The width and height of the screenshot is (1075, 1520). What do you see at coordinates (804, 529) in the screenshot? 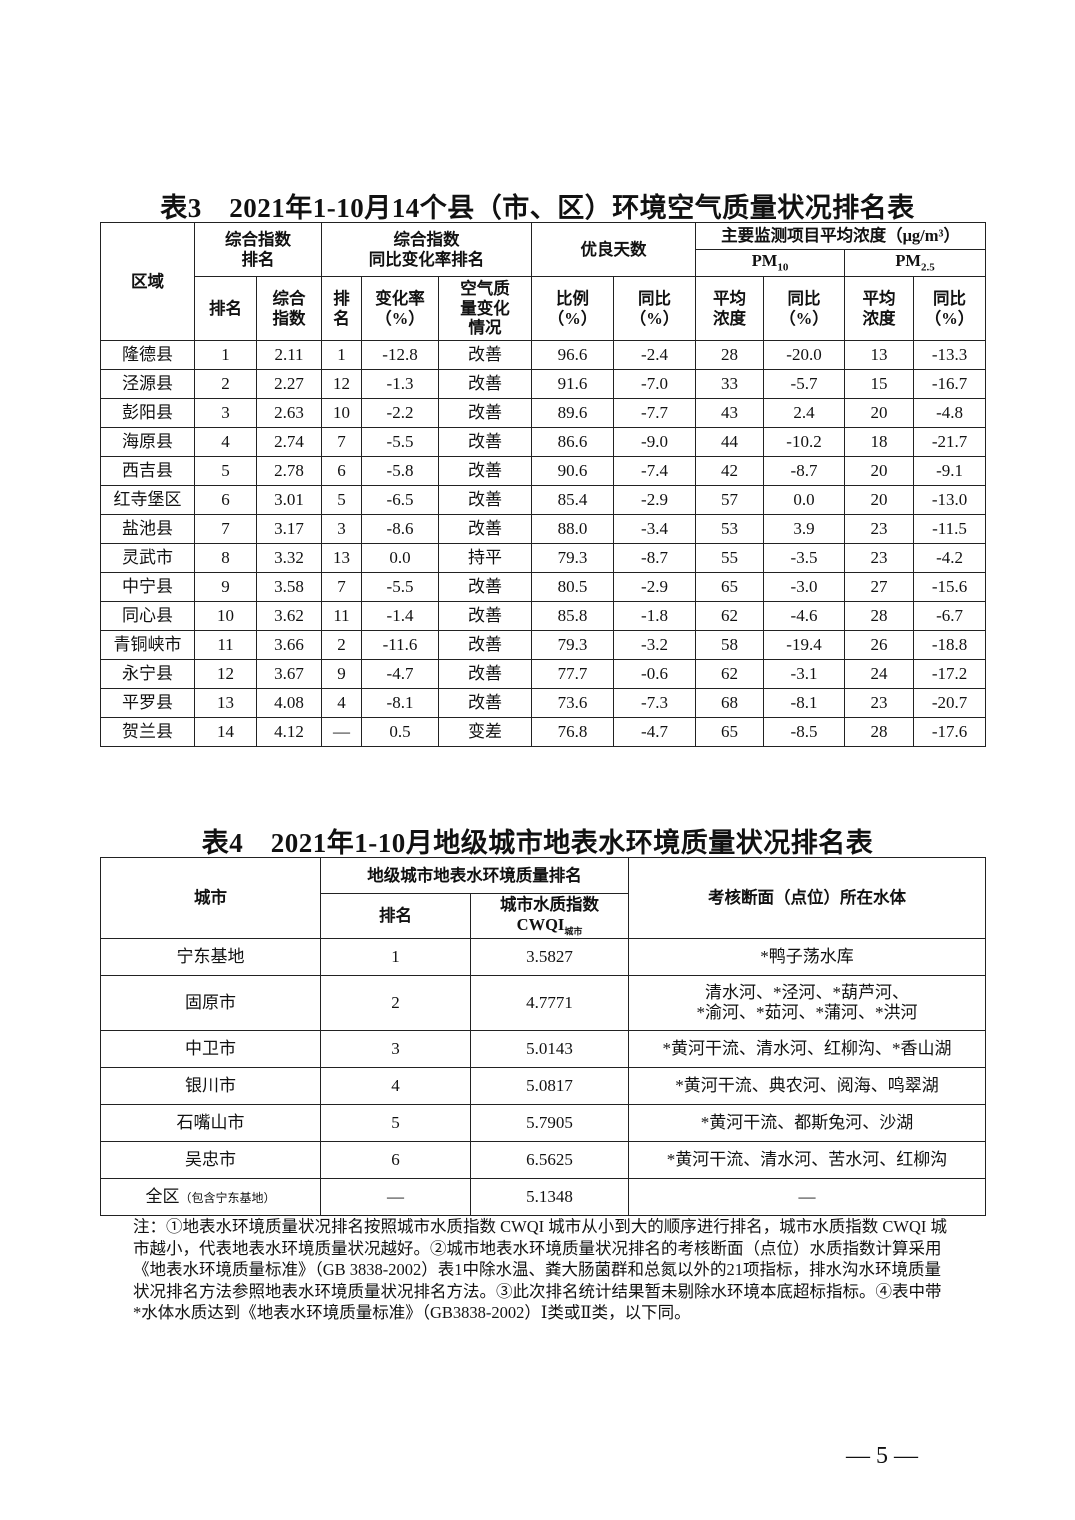
I see `table-cell: 3.9` at bounding box center [804, 529].